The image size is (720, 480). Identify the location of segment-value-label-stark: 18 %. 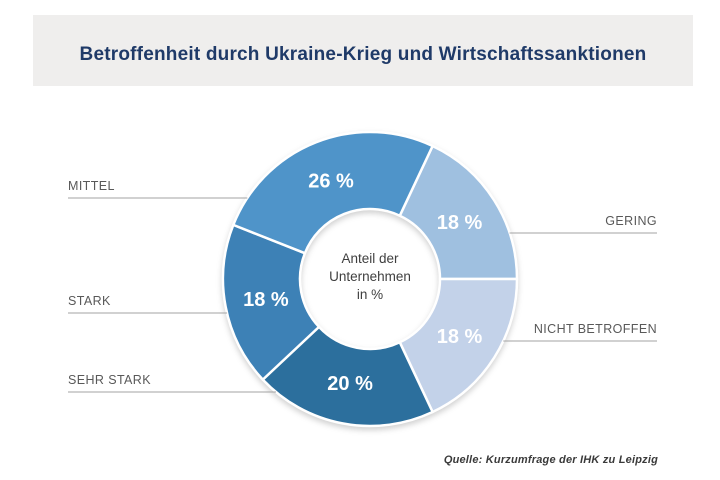
(266, 300).